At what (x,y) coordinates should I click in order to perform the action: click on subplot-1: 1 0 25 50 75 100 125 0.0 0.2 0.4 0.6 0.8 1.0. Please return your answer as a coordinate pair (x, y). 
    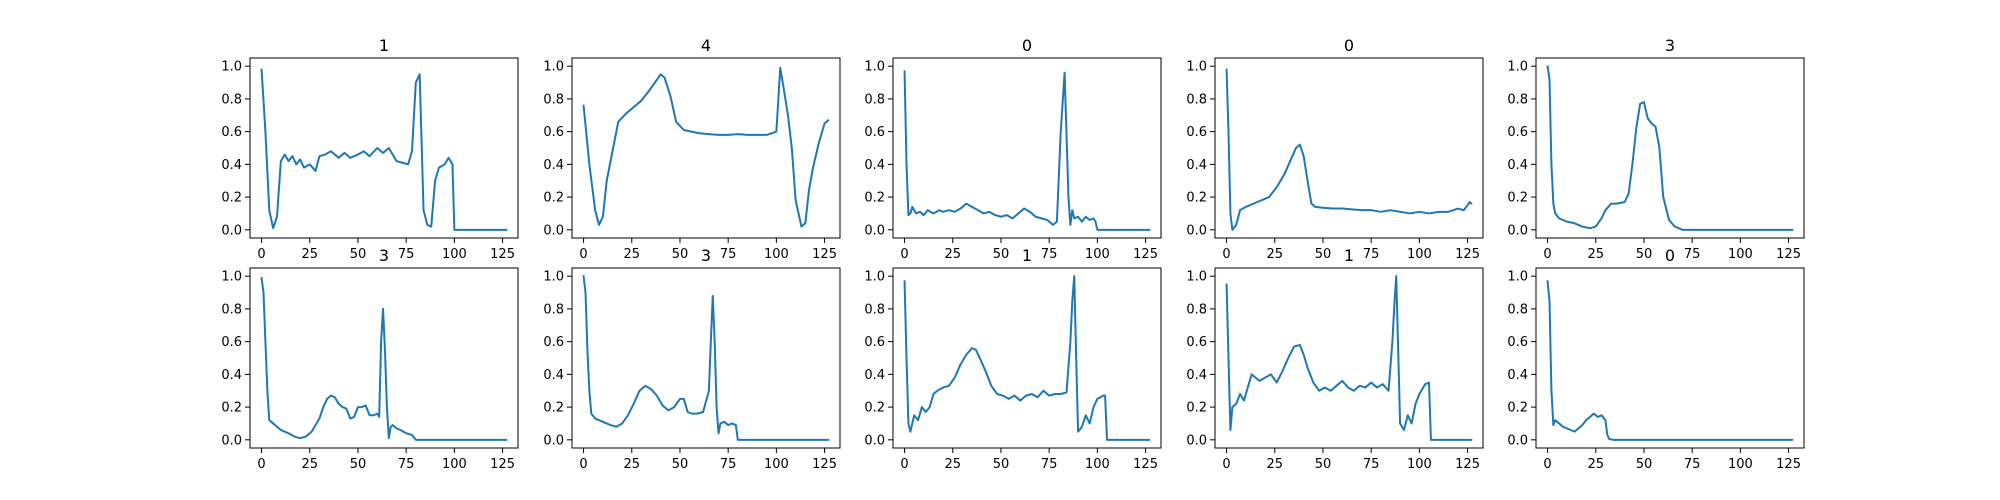
    Looking at the image, I should click on (370, 149).